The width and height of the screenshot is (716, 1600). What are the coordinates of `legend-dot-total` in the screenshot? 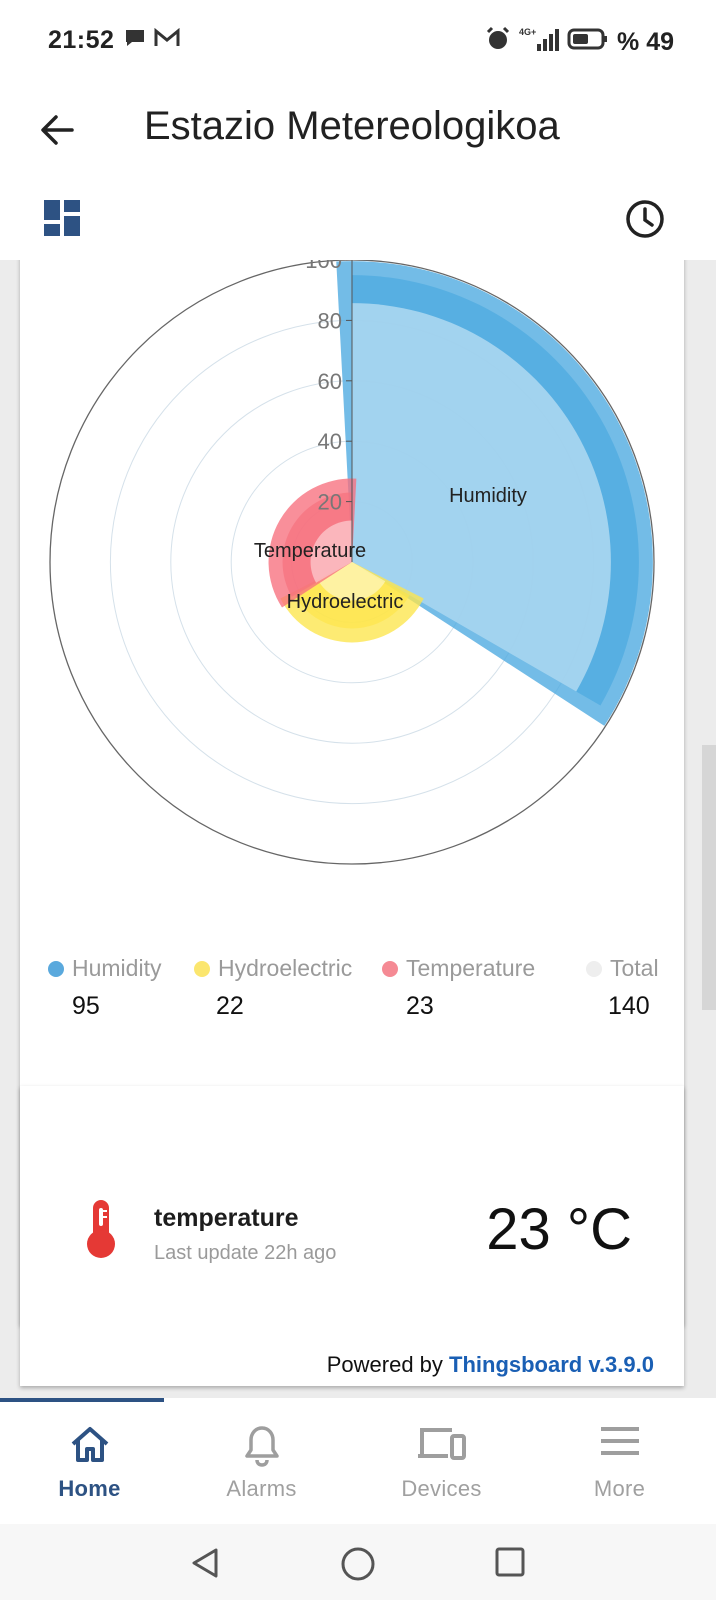 It's located at (594, 968).